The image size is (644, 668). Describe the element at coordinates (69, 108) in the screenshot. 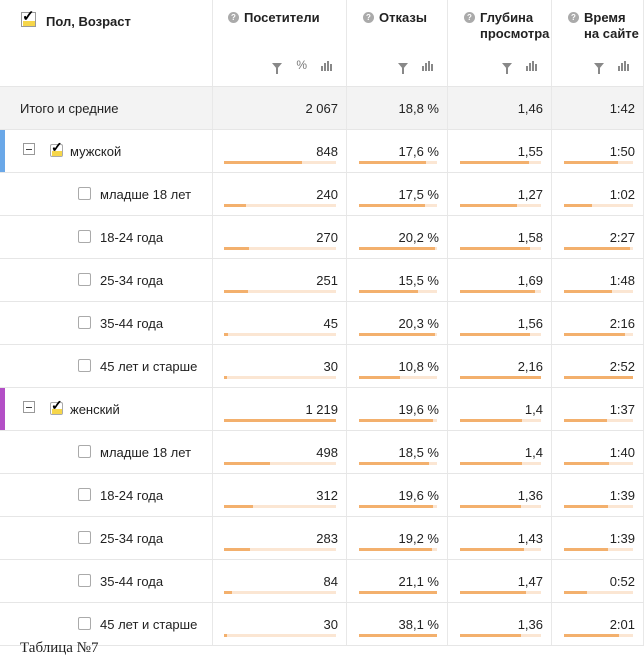

I see `row-label: Итого и средние` at that location.